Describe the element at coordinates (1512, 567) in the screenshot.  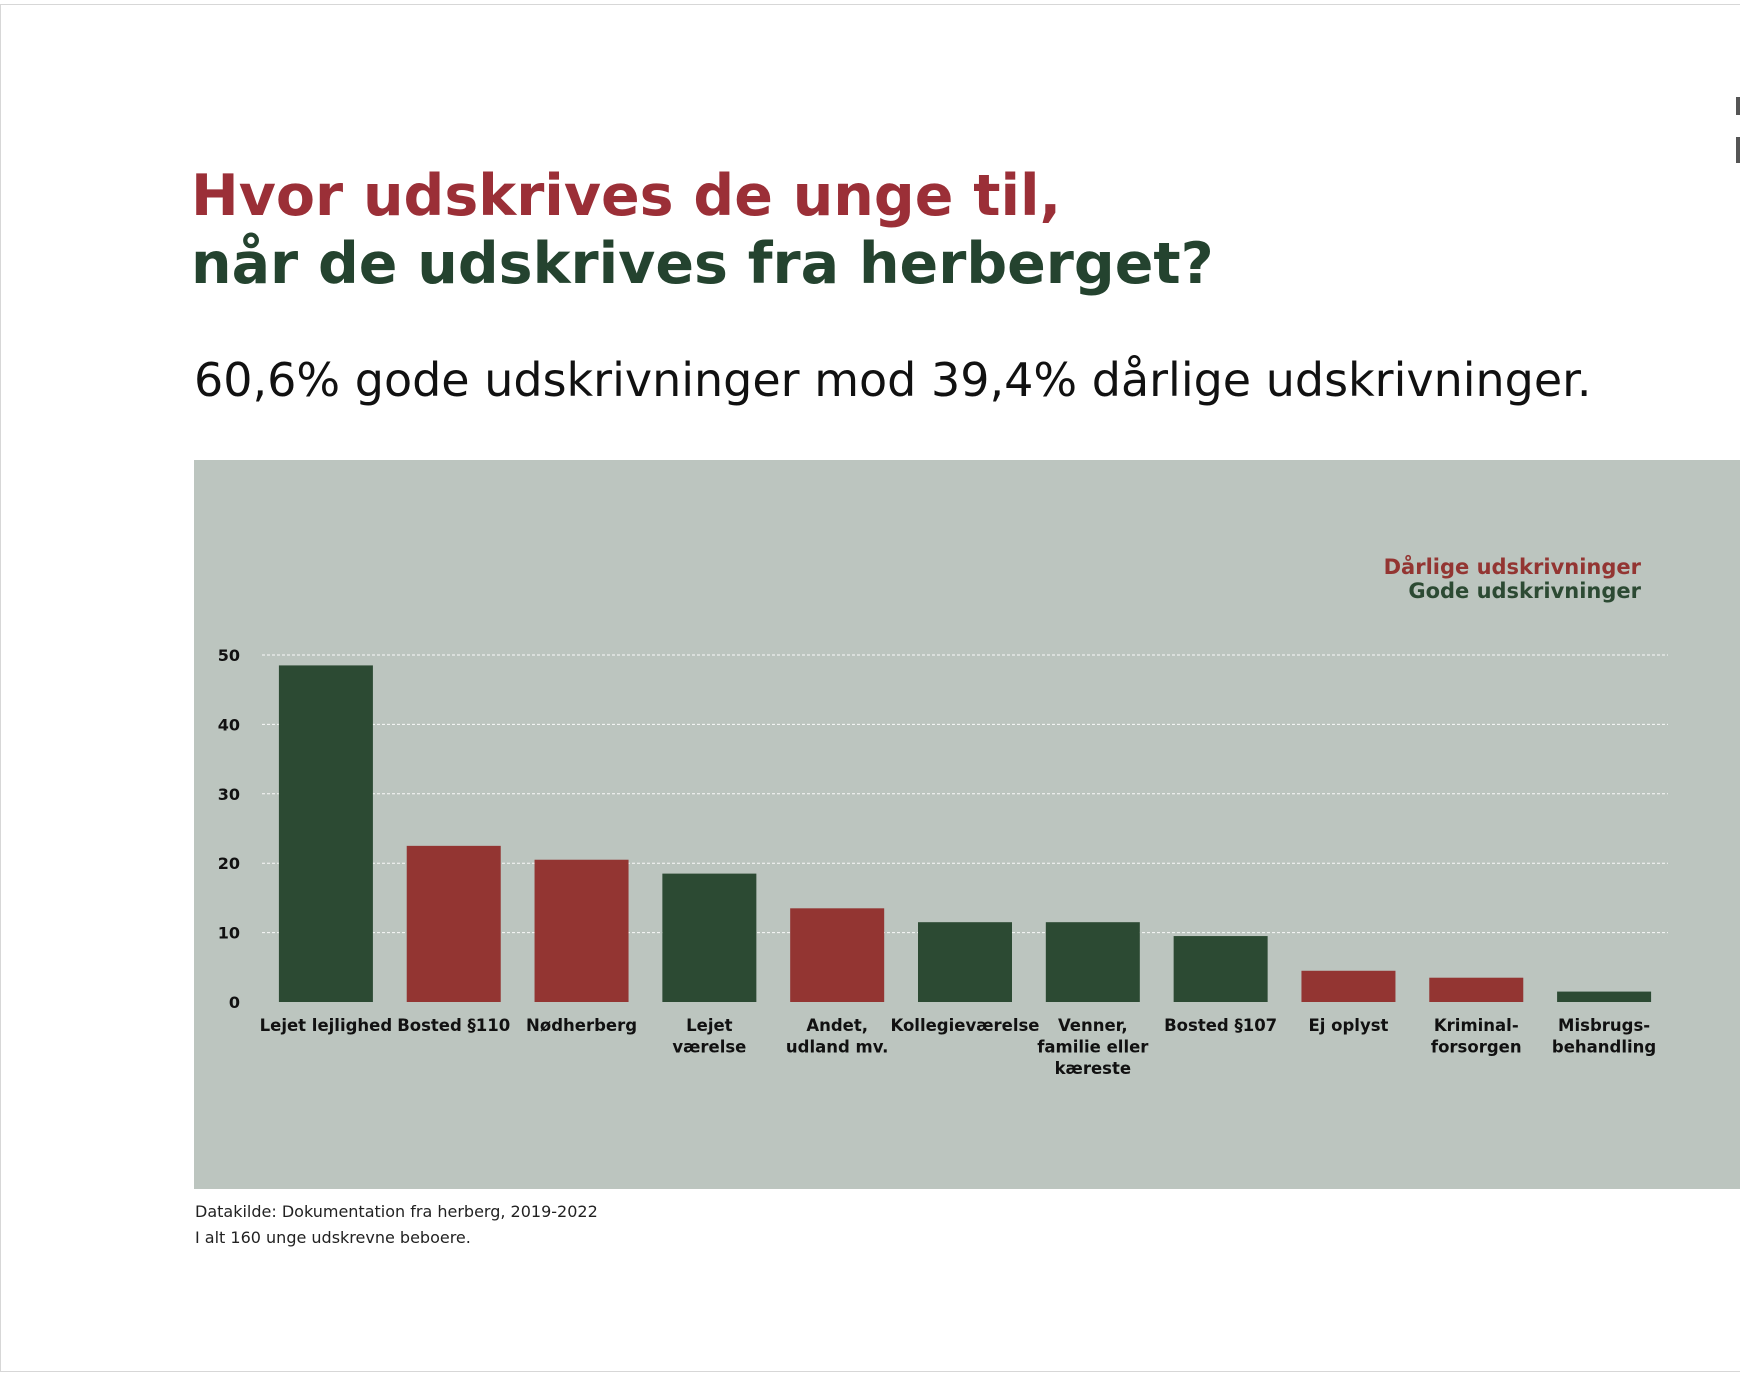
I see `legend-item-bad: Dårlige udskrivninger` at that location.